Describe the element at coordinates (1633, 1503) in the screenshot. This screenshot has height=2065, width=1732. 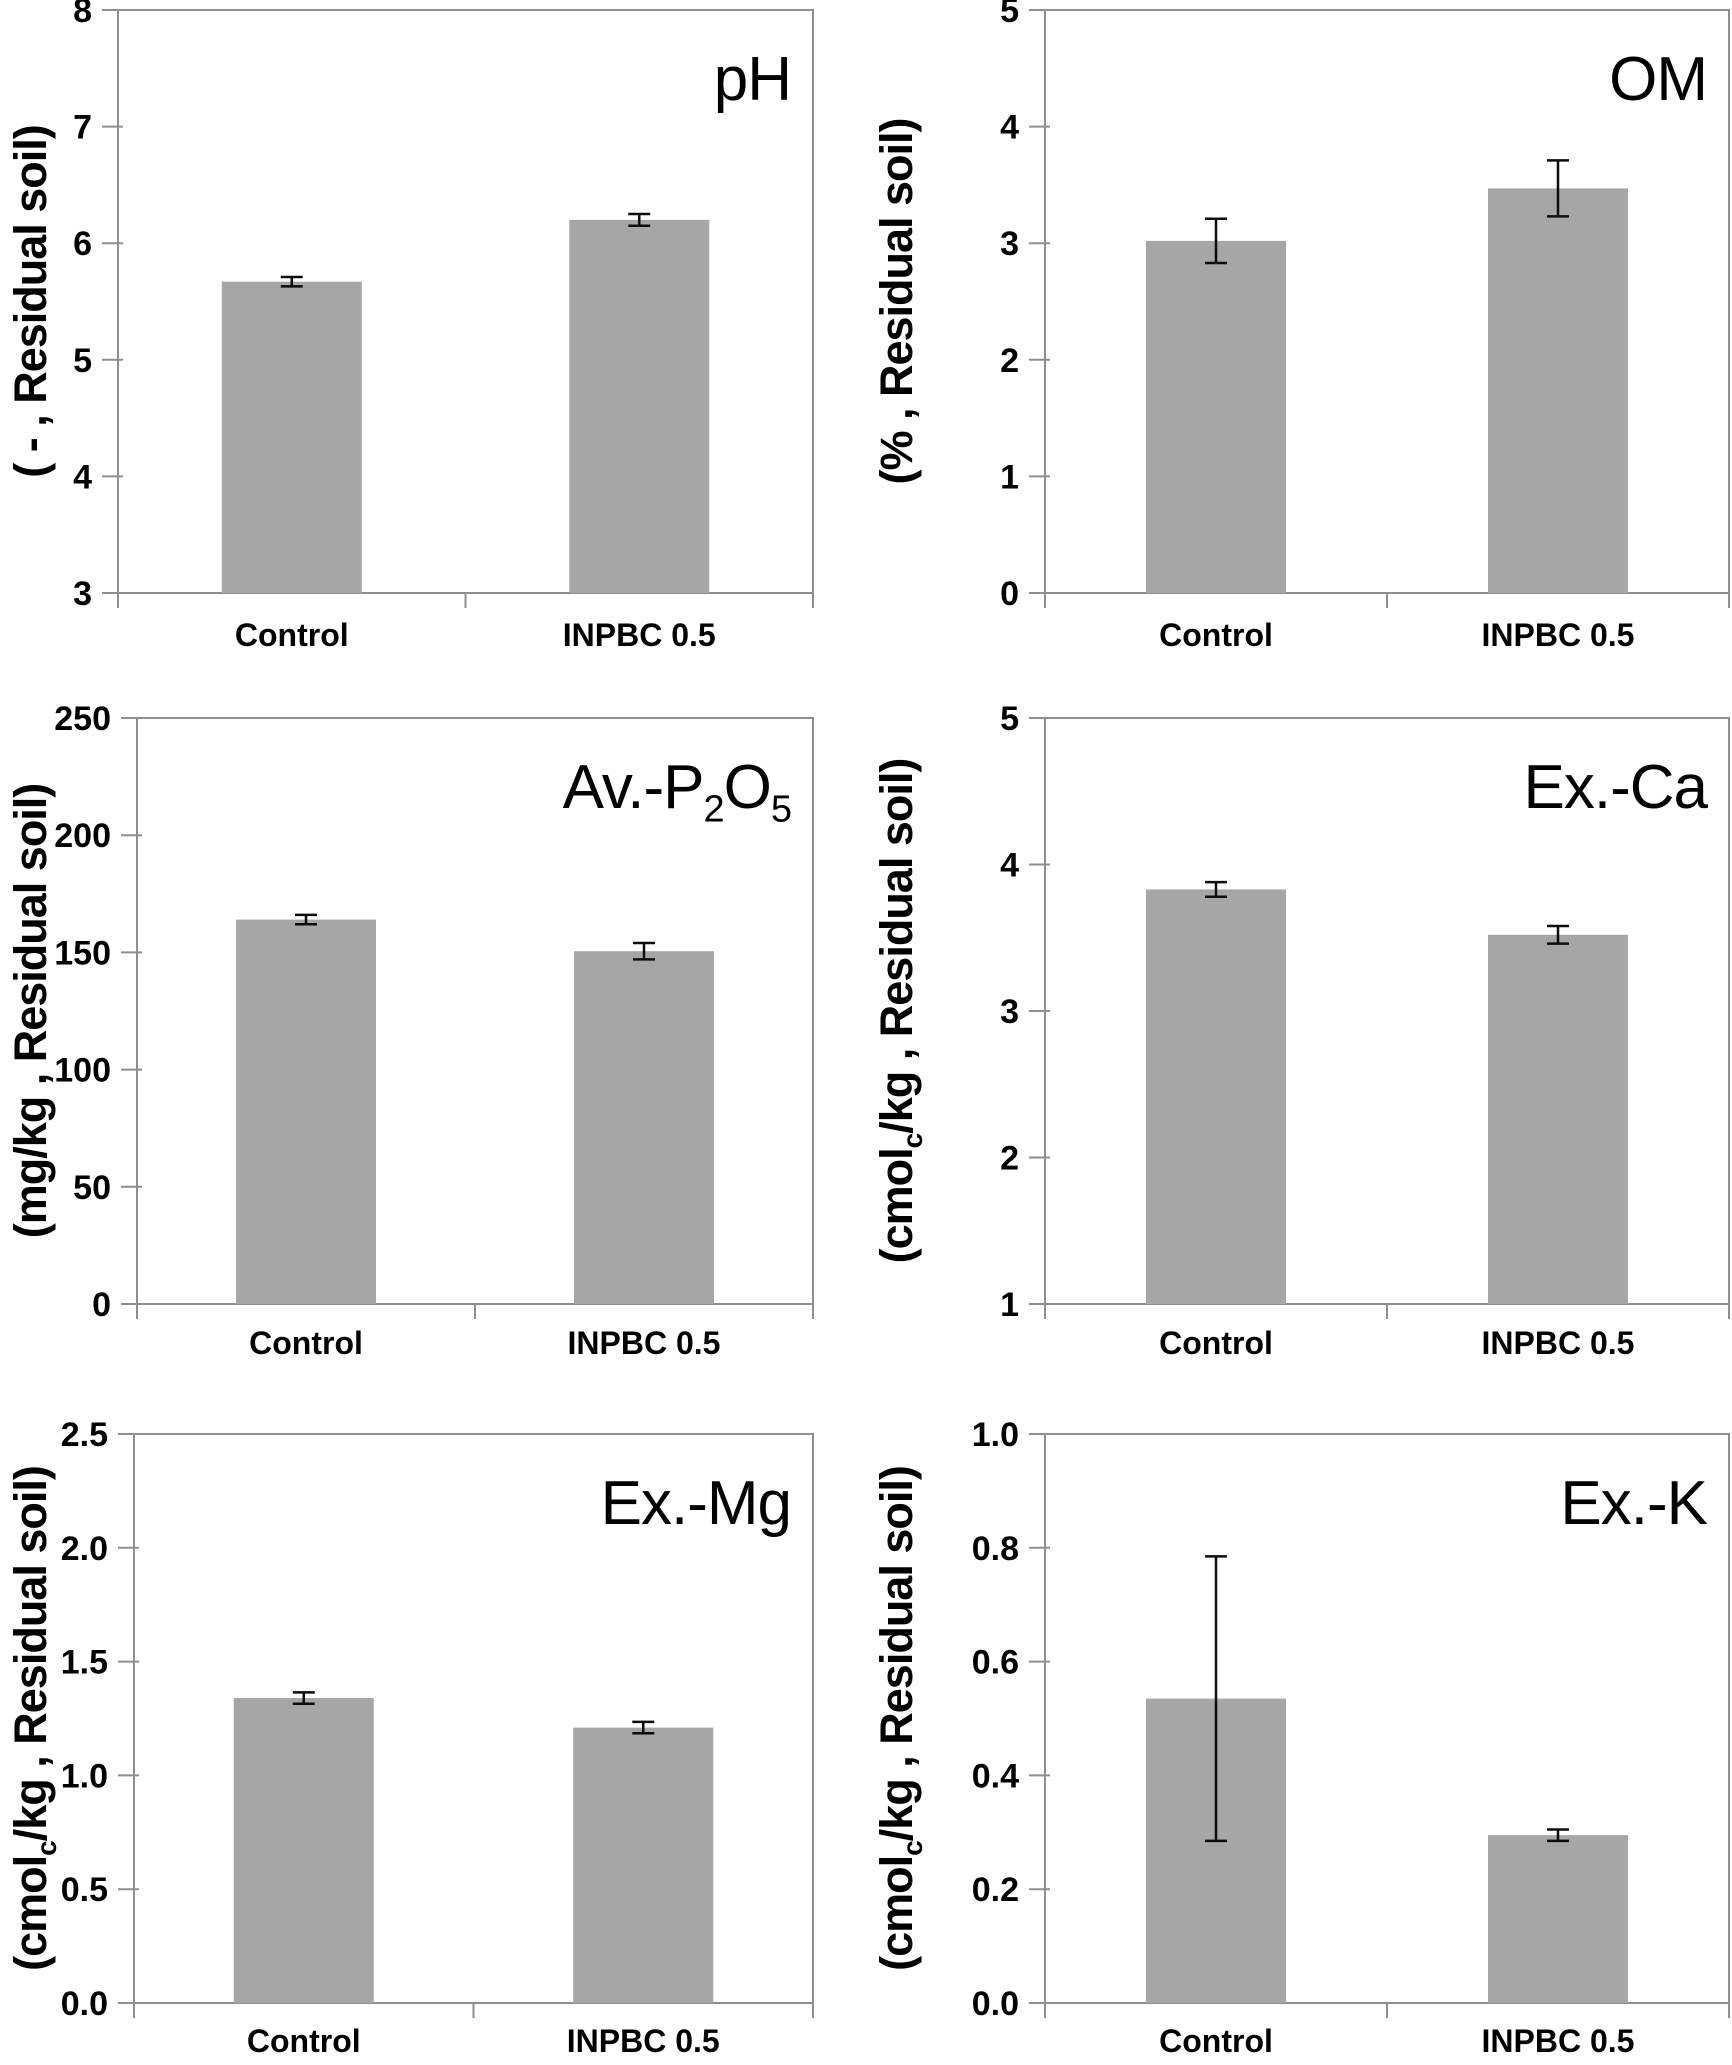
I see `chart-title: Ex.-K` at that location.